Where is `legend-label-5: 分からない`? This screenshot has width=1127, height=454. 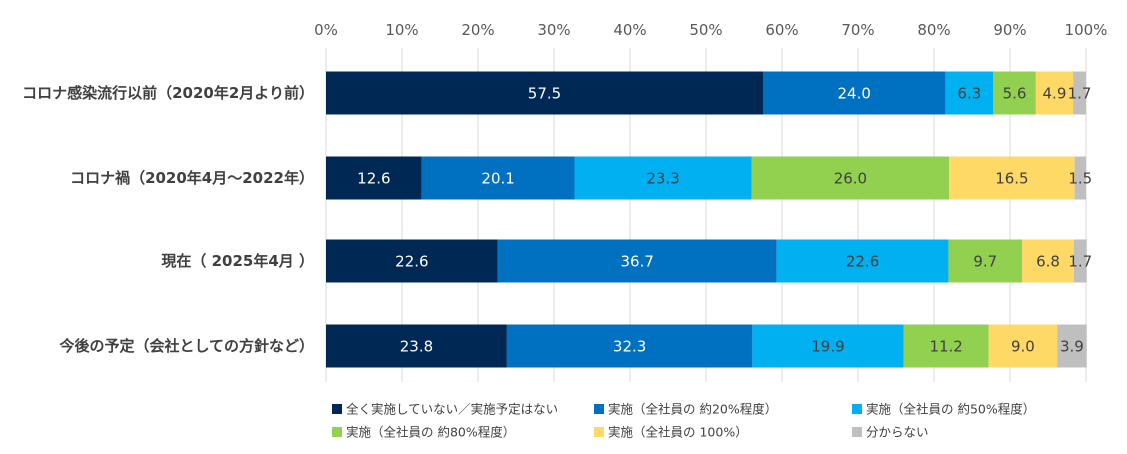 legend-label-5: 分からない is located at coordinates (897, 432).